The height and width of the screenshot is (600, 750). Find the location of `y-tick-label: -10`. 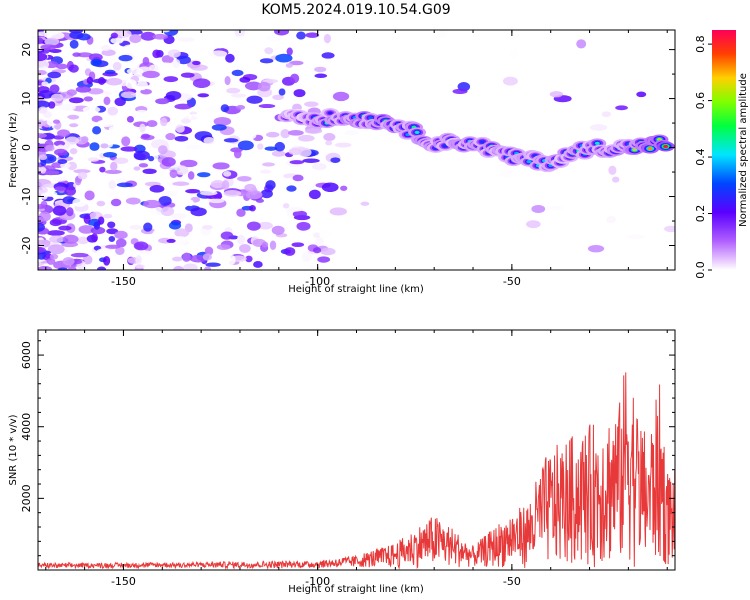

y-tick-label: -10 is located at coordinates (26, 197).